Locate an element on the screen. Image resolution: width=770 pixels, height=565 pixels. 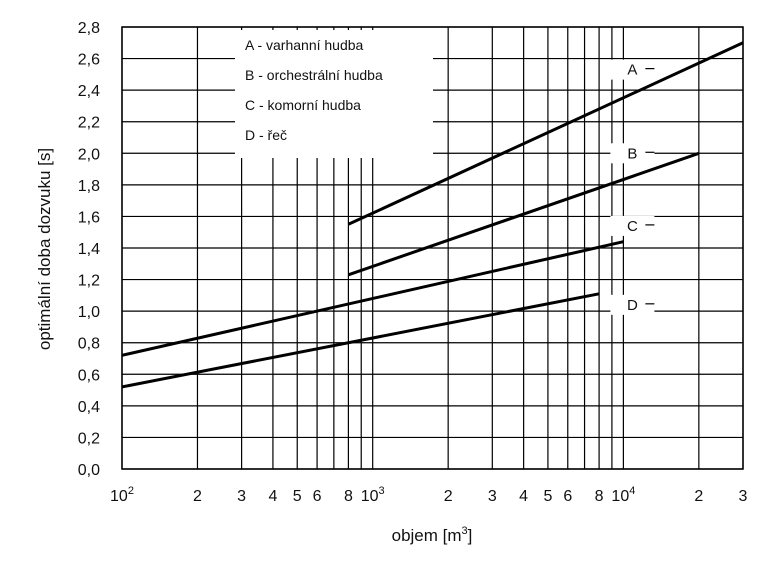
y-tick-label: 2,6 is located at coordinates (89, 60).